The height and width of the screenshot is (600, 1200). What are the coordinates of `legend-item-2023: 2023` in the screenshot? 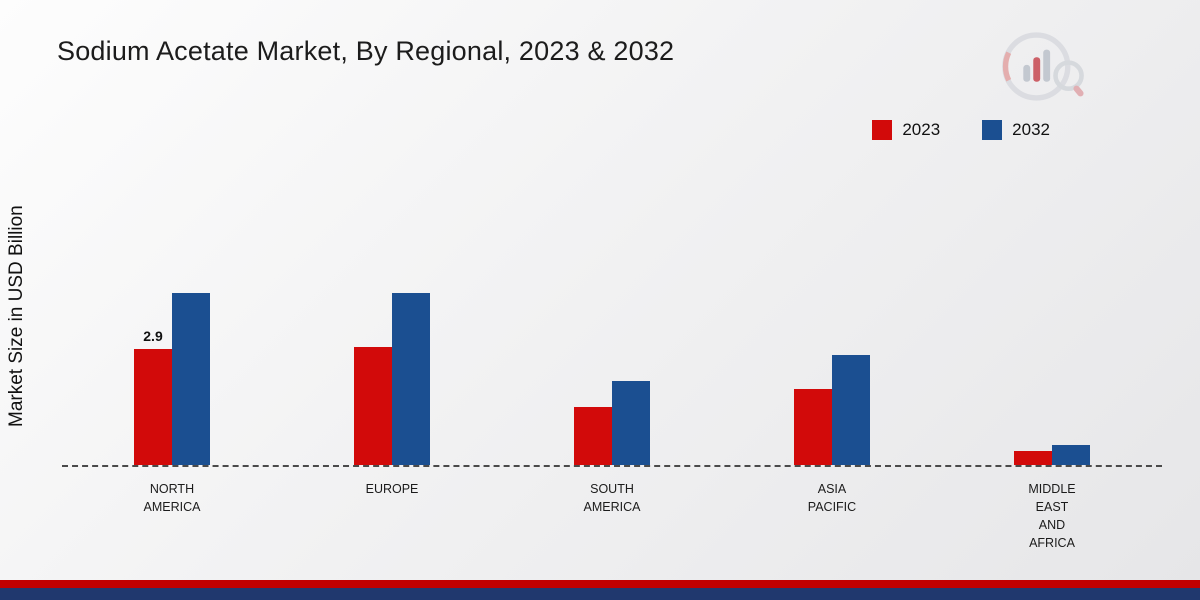 It's located at (906, 130).